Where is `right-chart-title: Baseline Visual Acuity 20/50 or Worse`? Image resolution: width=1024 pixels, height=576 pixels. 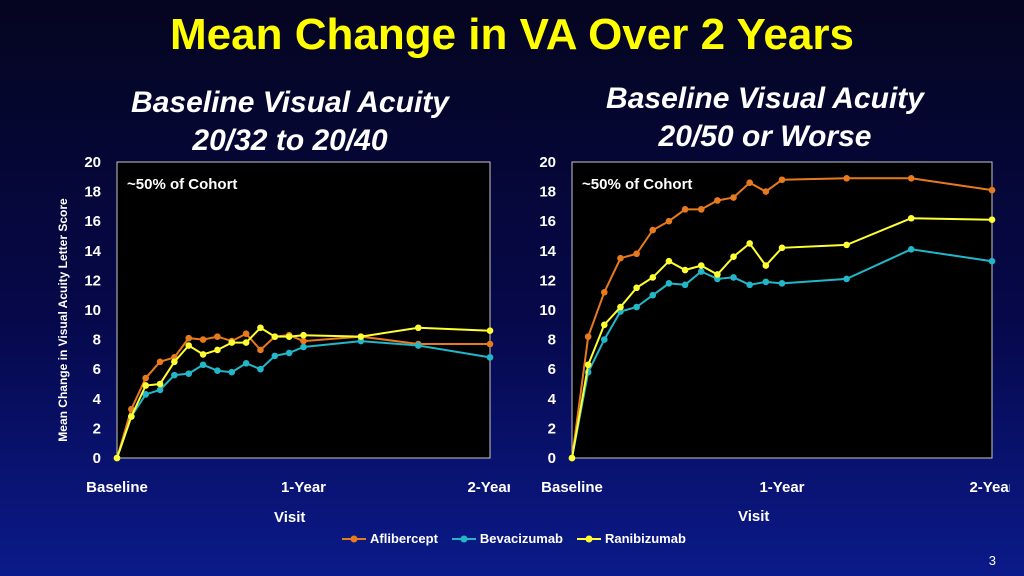 right-chart-title: Baseline Visual Acuity 20/50 or Worse is located at coordinates (765, 118).